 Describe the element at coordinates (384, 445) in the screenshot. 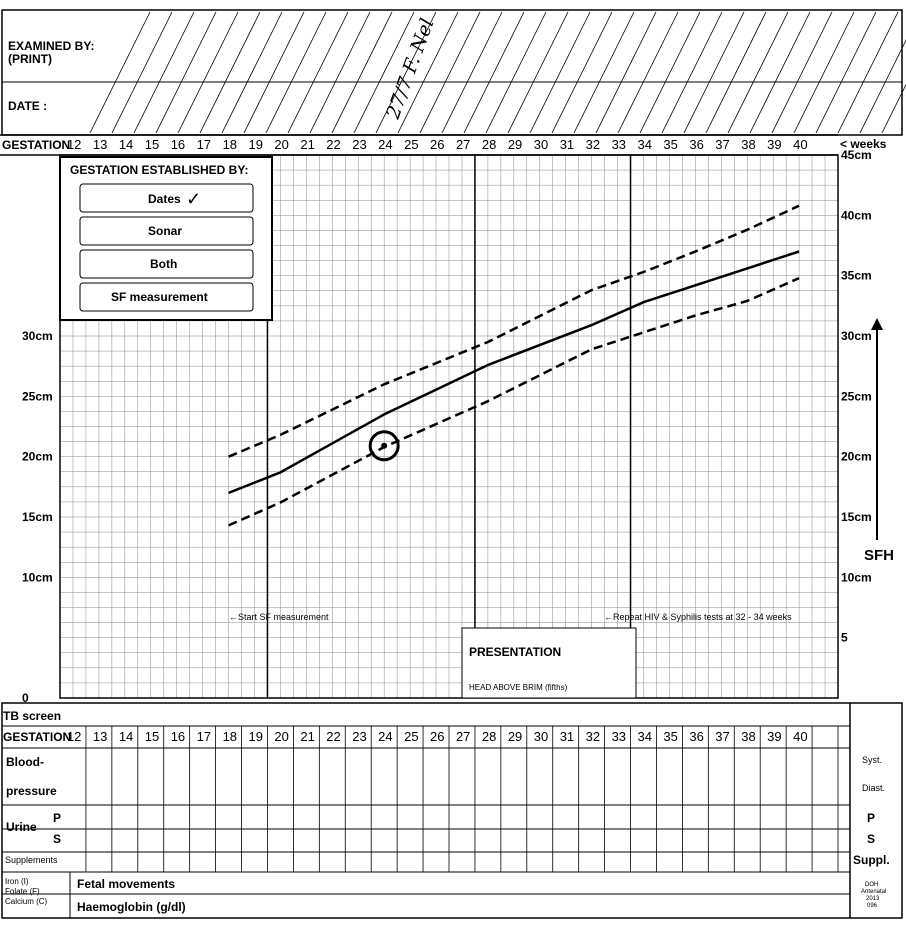

I see `sfh-point` at that location.